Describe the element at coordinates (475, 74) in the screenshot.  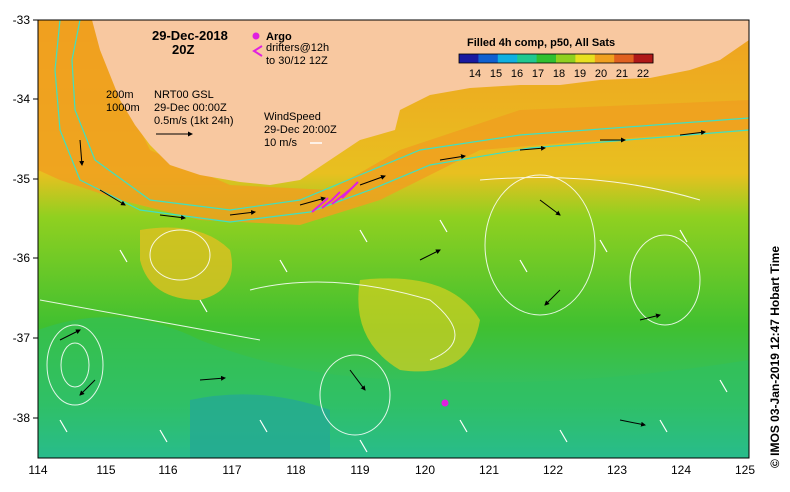
I see `colorbar-tick-label: 14` at that location.